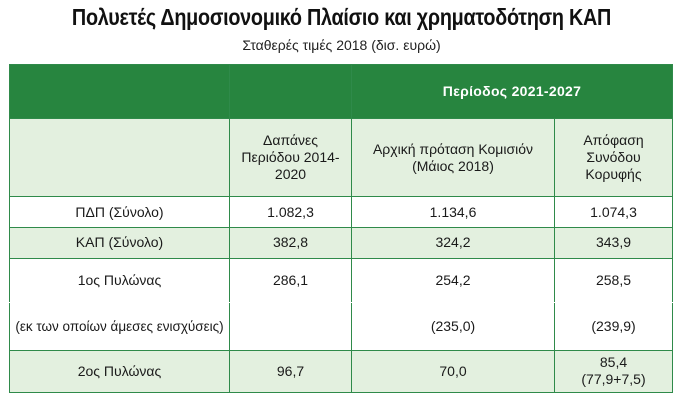  Describe the element at coordinates (512, 91) in the screenshot. I see `period-header: Περίοδος 2021-2027` at that location.